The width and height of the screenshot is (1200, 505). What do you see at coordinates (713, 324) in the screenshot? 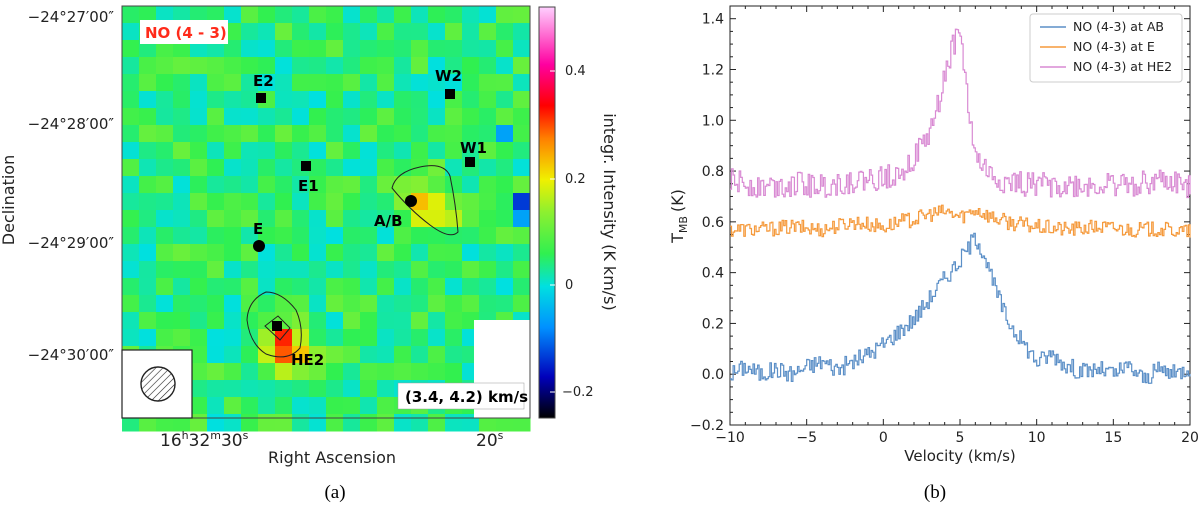
I see `y-tick-label: 0.2` at bounding box center [713, 324].